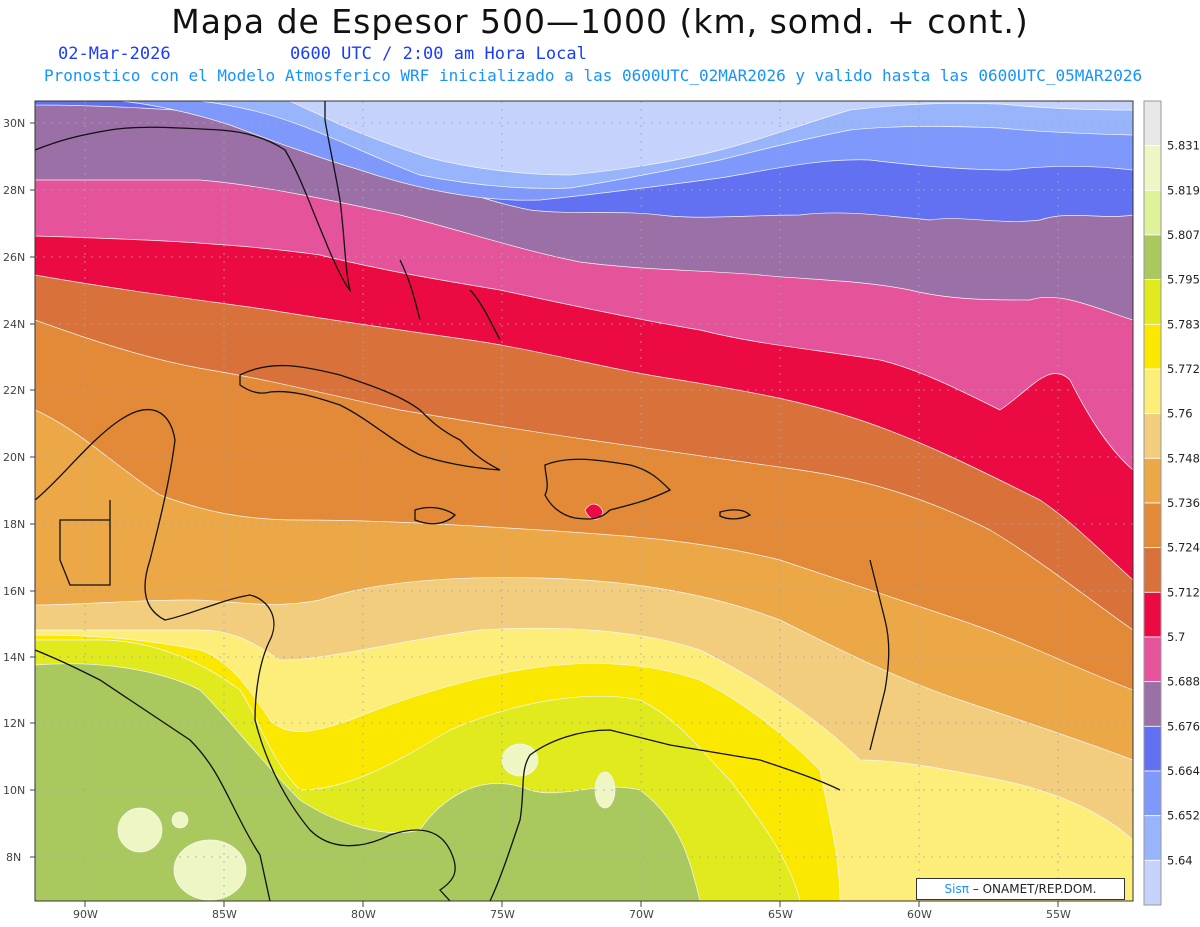  Describe the element at coordinates (14, 657) in the screenshot. I see `lat-label: 14N` at that location.